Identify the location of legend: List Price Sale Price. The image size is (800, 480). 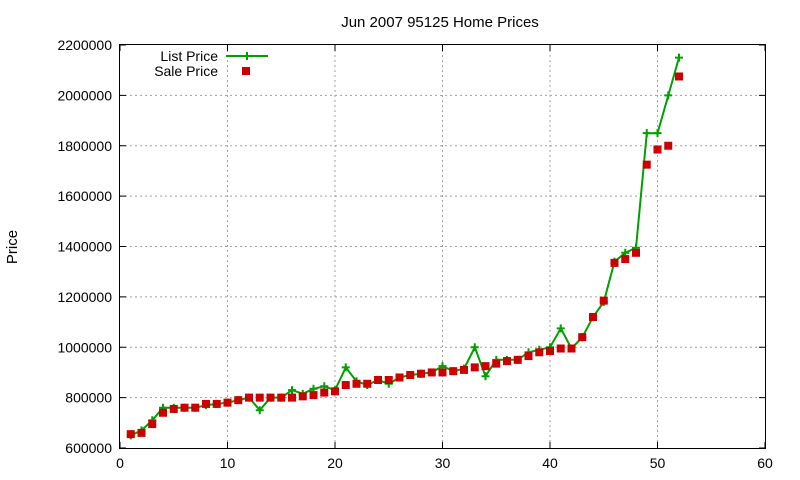
(211, 63).